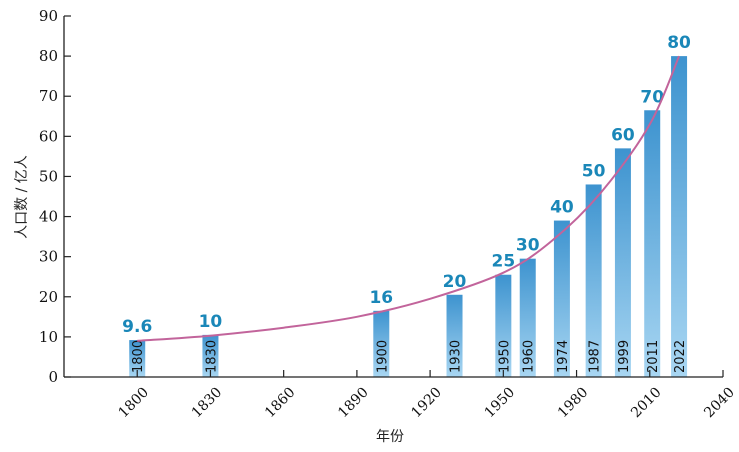  What do you see at coordinates (455, 282) in the screenshot?
I see `data-label-1930: 20` at bounding box center [455, 282].